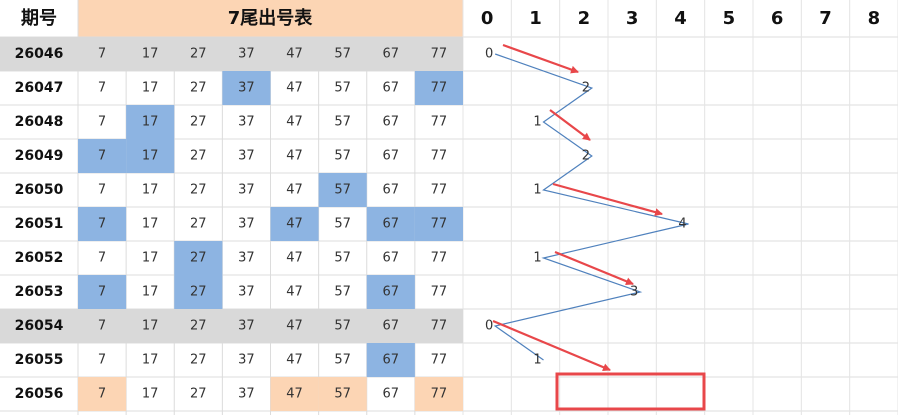 Image resolution: width=898 pixels, height=419 pixels. I want to click on scale-label: 4, so click(680, 18).